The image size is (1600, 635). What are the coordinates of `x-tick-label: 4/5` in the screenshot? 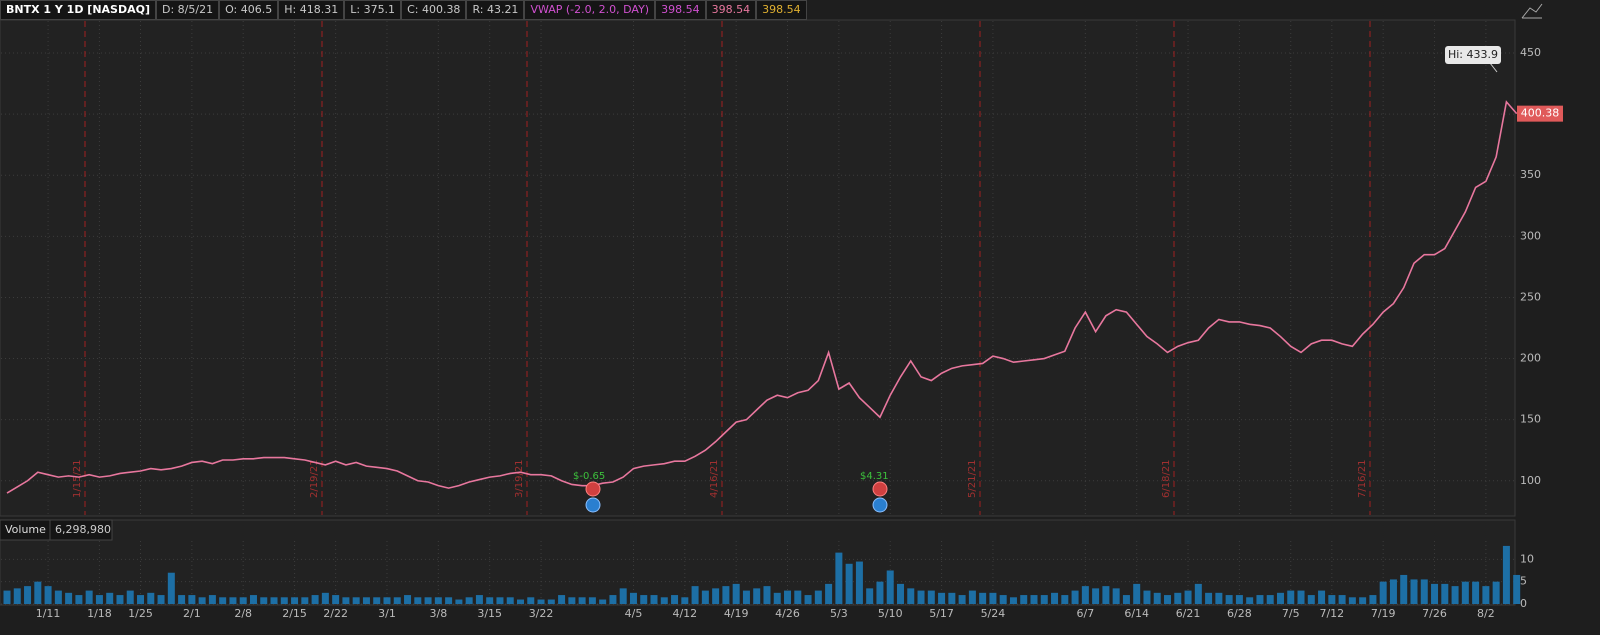 It's located at (634, 613).